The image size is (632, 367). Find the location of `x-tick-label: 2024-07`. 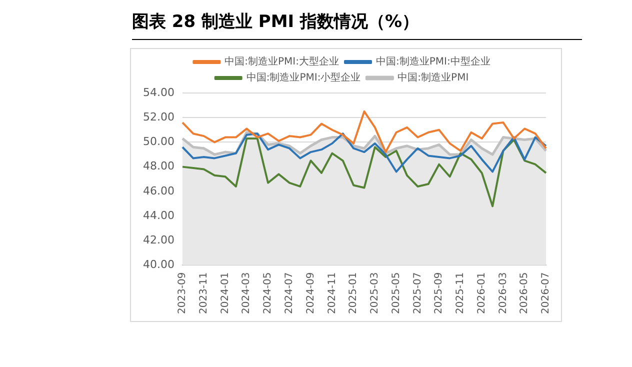

x-tick-label: 2024-07 is located at coordinates (289, 293).